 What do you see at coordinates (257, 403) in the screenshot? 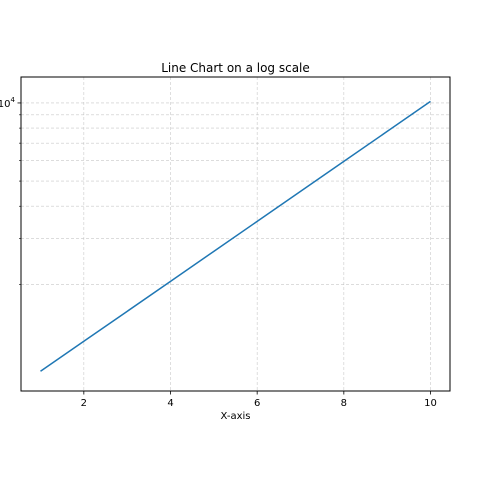
I see `x-tick-label: 6` at bounding box center [257, 403].